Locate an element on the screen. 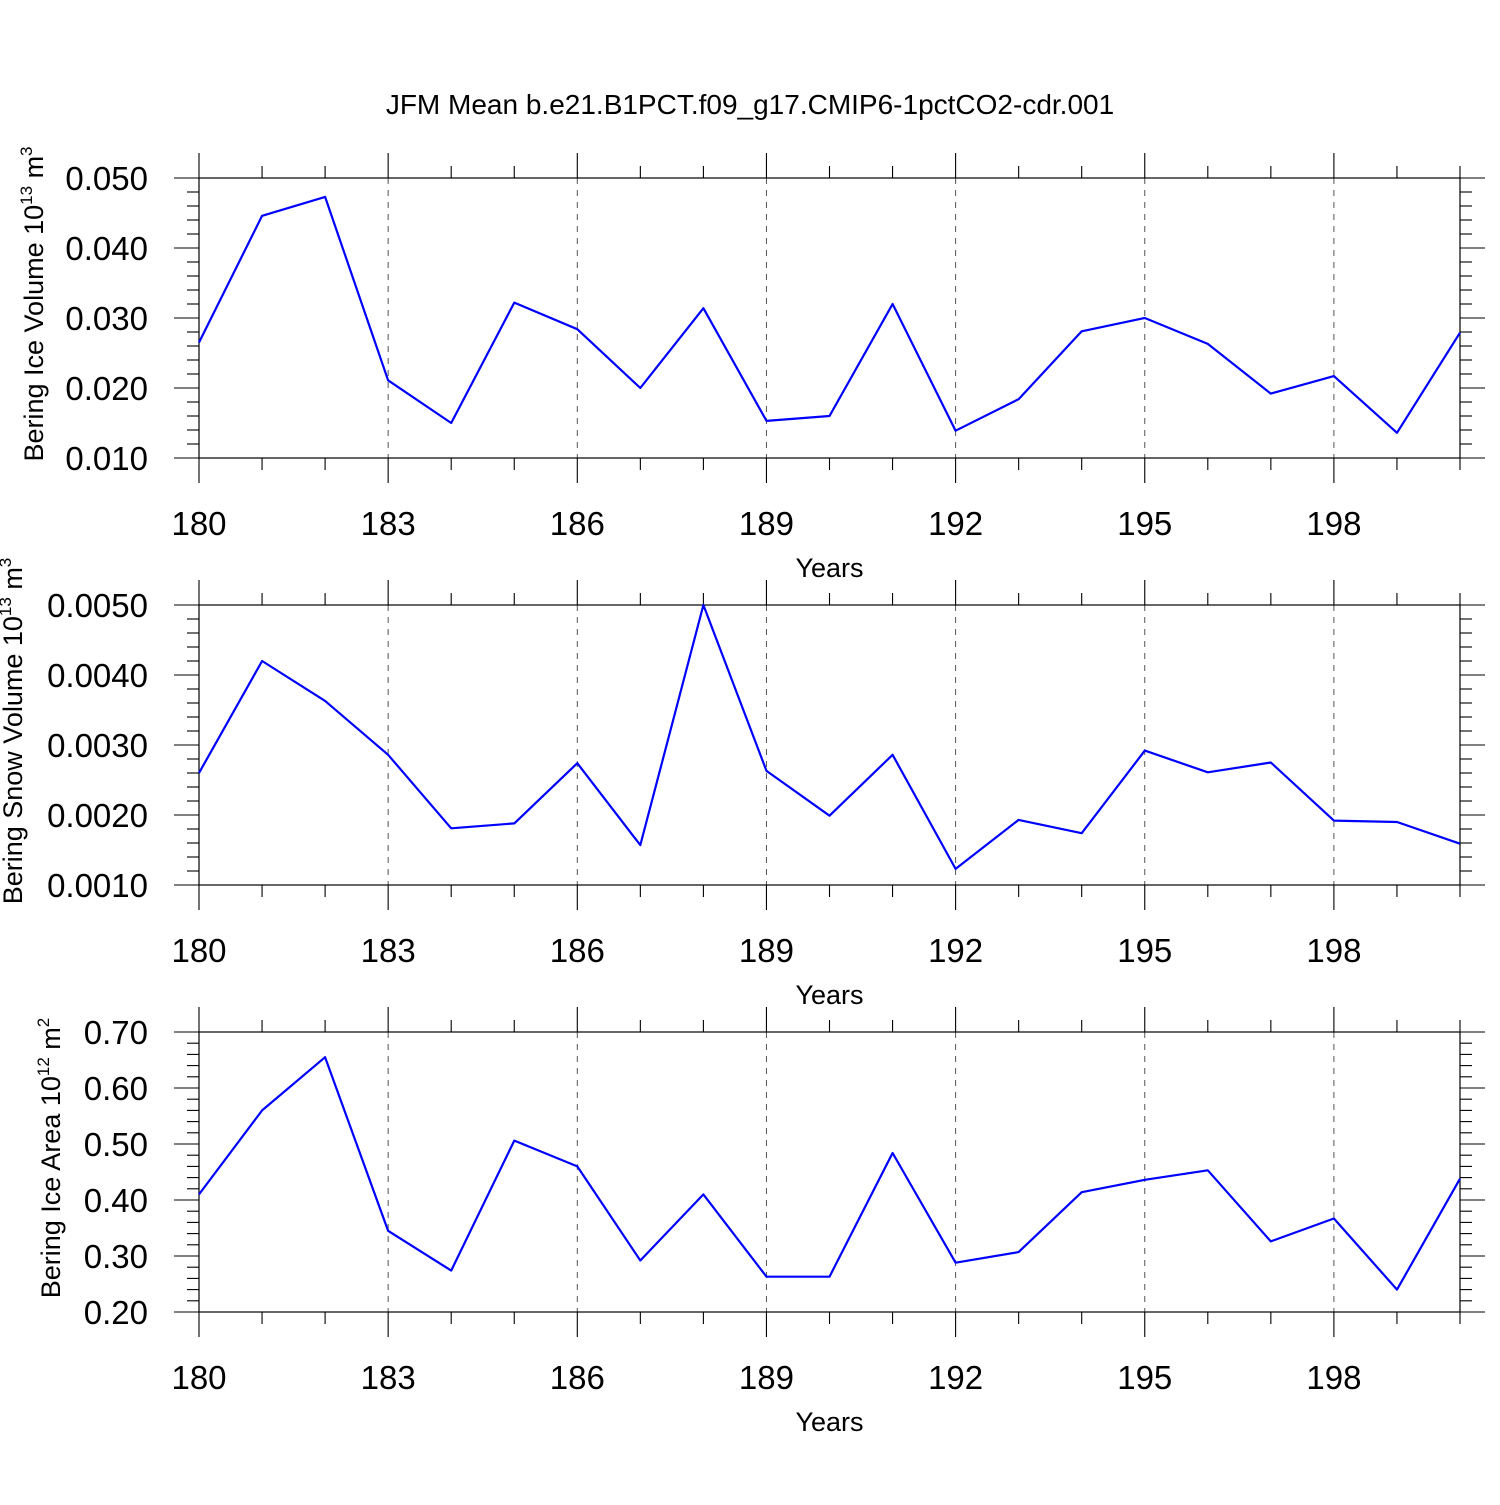  y-tick-label: 0.60 is located at coordinates (116, 1088).